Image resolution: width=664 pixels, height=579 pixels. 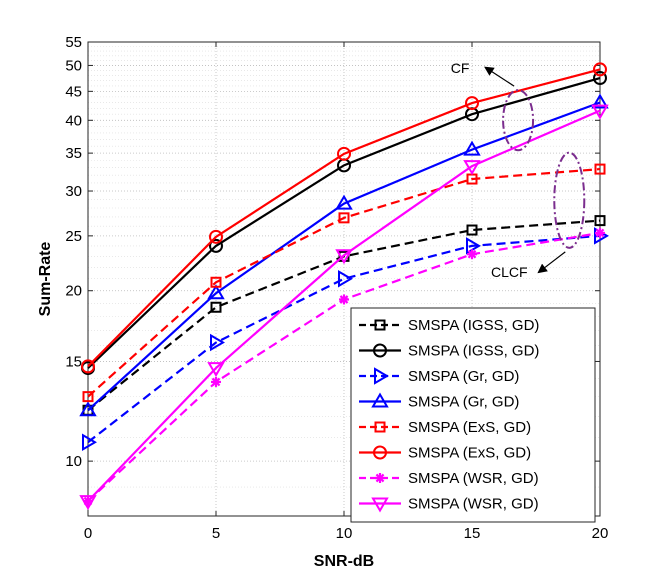 I want to click on cf-label: CF, so click(x=460, y=68).